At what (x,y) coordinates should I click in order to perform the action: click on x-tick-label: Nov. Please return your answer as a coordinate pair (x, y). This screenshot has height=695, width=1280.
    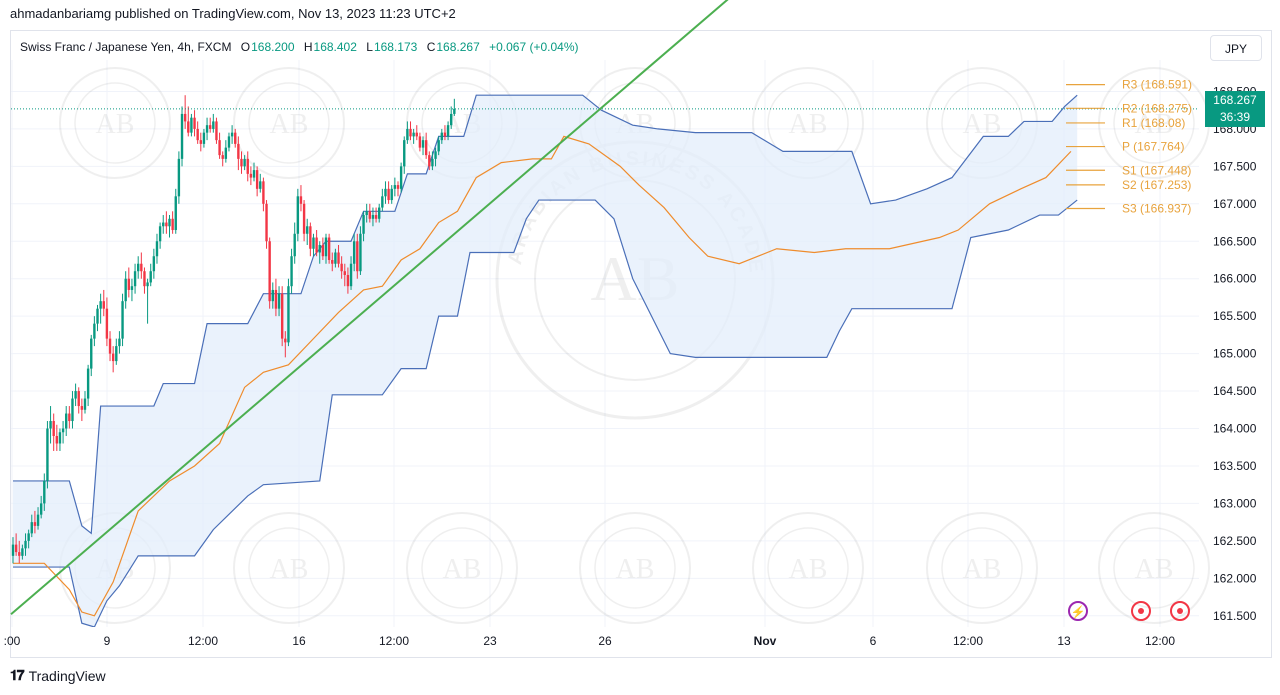
    Looking at the image, I should click on (765, 641).